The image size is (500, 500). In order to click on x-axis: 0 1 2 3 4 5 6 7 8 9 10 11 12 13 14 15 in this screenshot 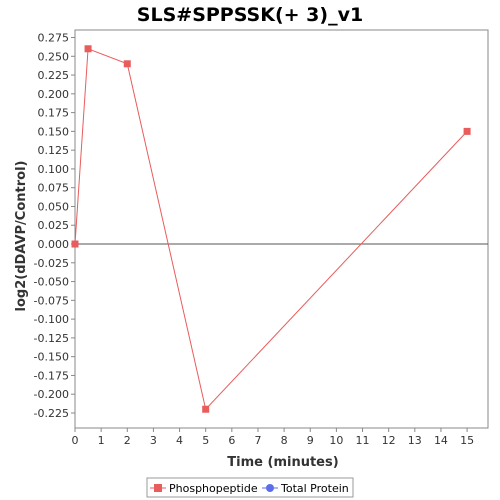, I will do `click(273, 437)`.